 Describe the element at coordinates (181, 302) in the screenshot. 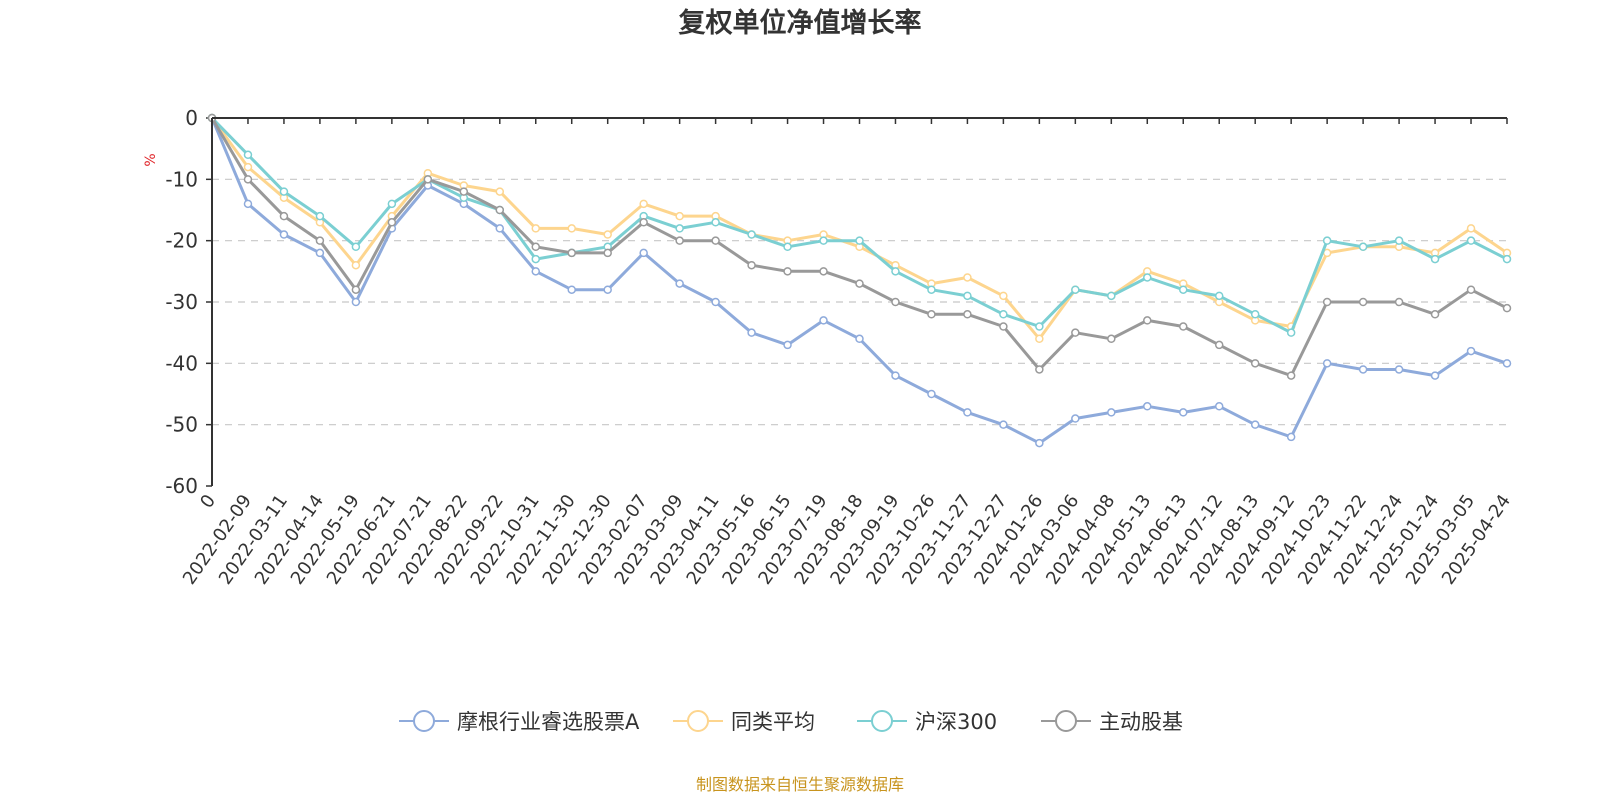

I see `y-tick-label: -30` at that location.